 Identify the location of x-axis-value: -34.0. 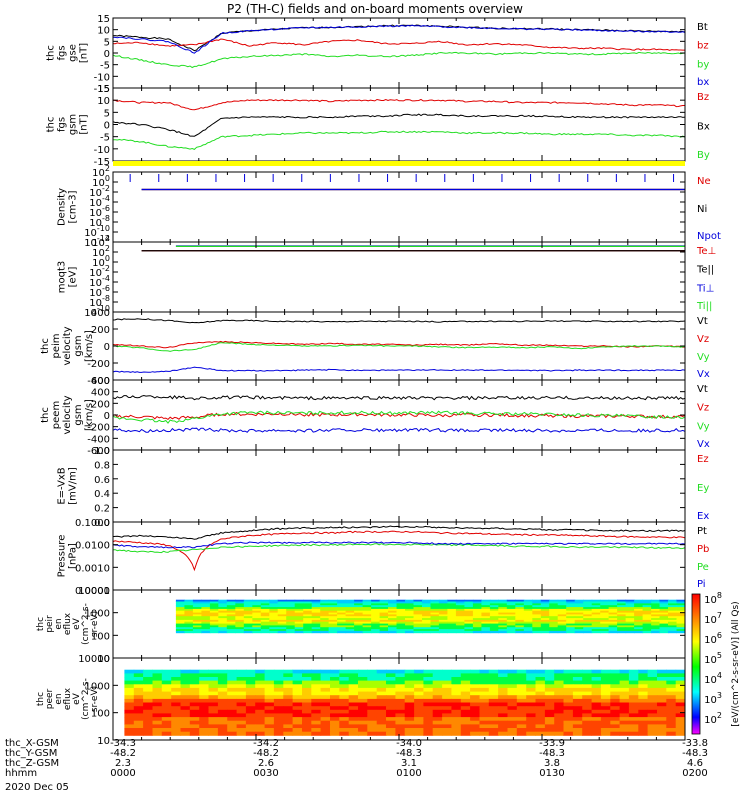
(409, 743).